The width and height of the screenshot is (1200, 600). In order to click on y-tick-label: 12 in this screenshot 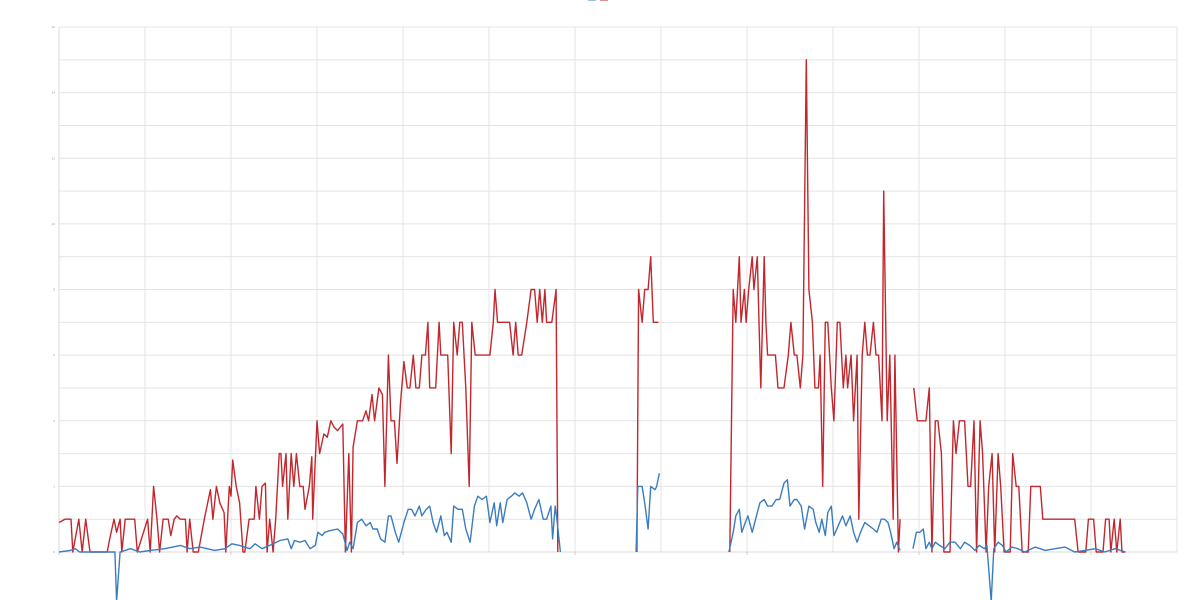, I will do `click(54, 158)`.